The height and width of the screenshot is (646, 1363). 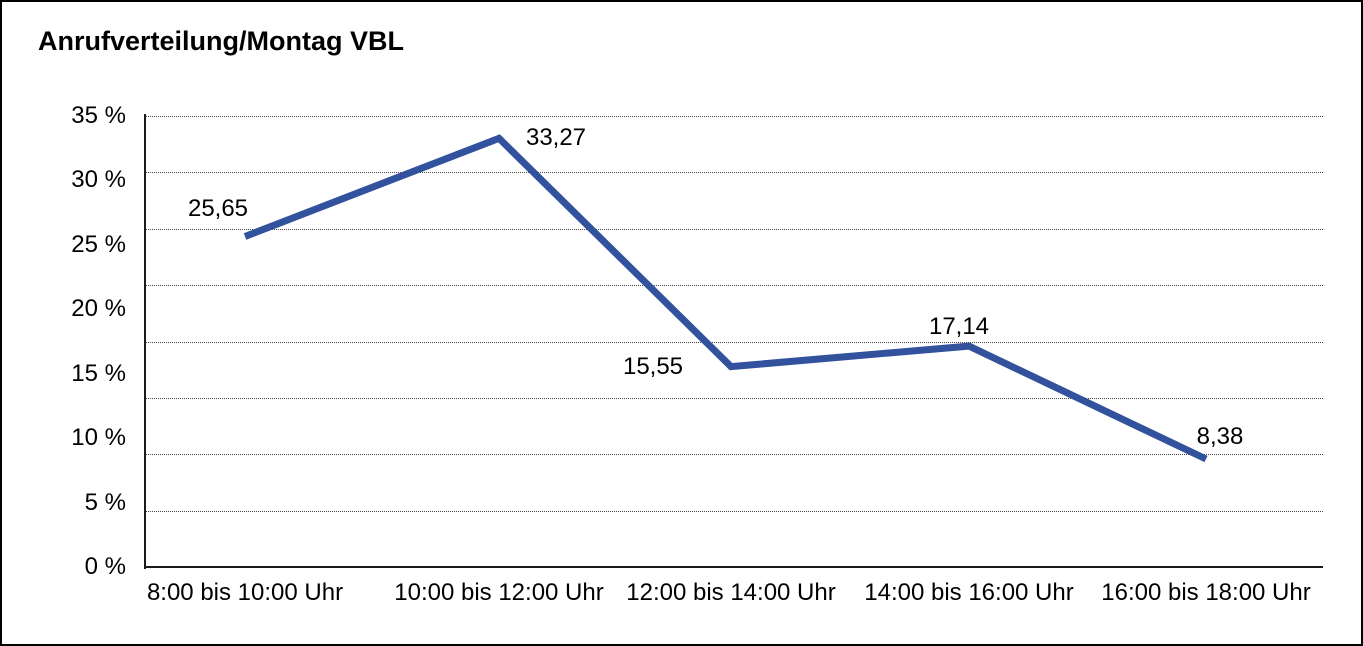 I want to click on data-point-label: 15,55, so click(x=653, y=366).